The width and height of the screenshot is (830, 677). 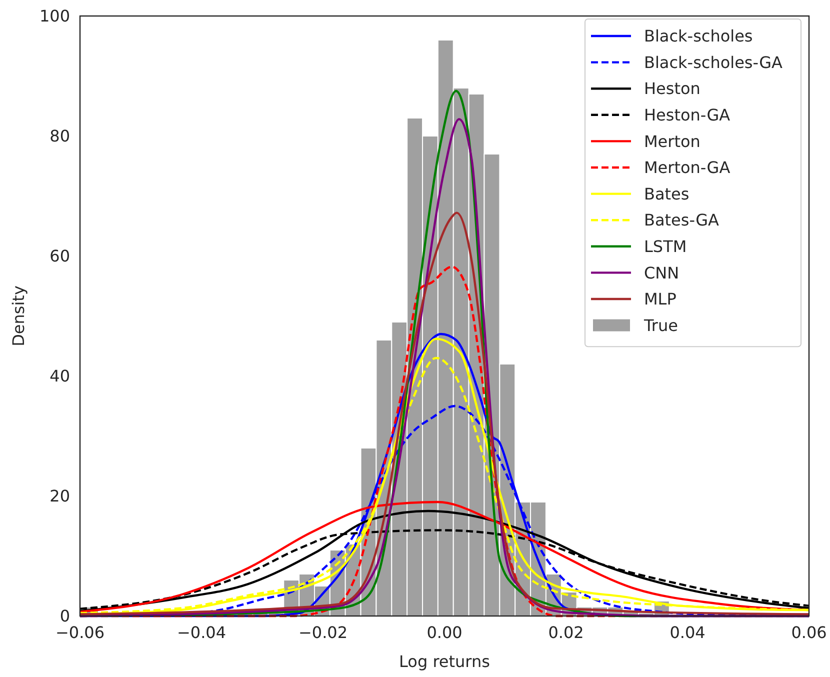 I want to click on legend-label: Black-scholes, so click(x=698, y=36).